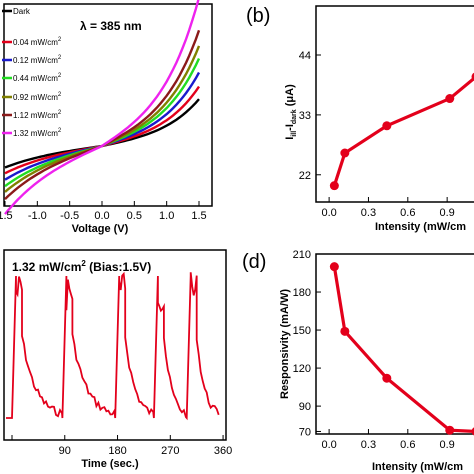  I want to click on panel-c-xlabel: Time (sec.), so click(110, 464).